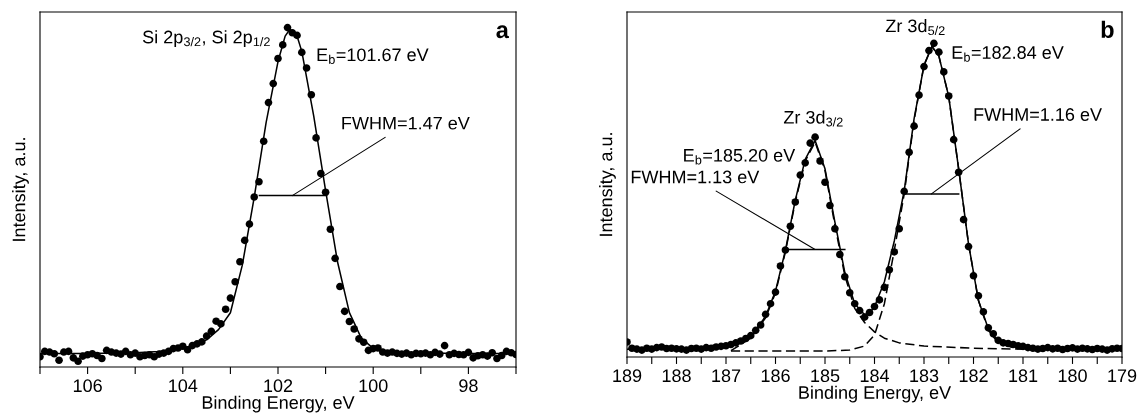  Describe the element at coordinates (973, 376) in the screenshot. I see `x-tick-label: 182` at that location.